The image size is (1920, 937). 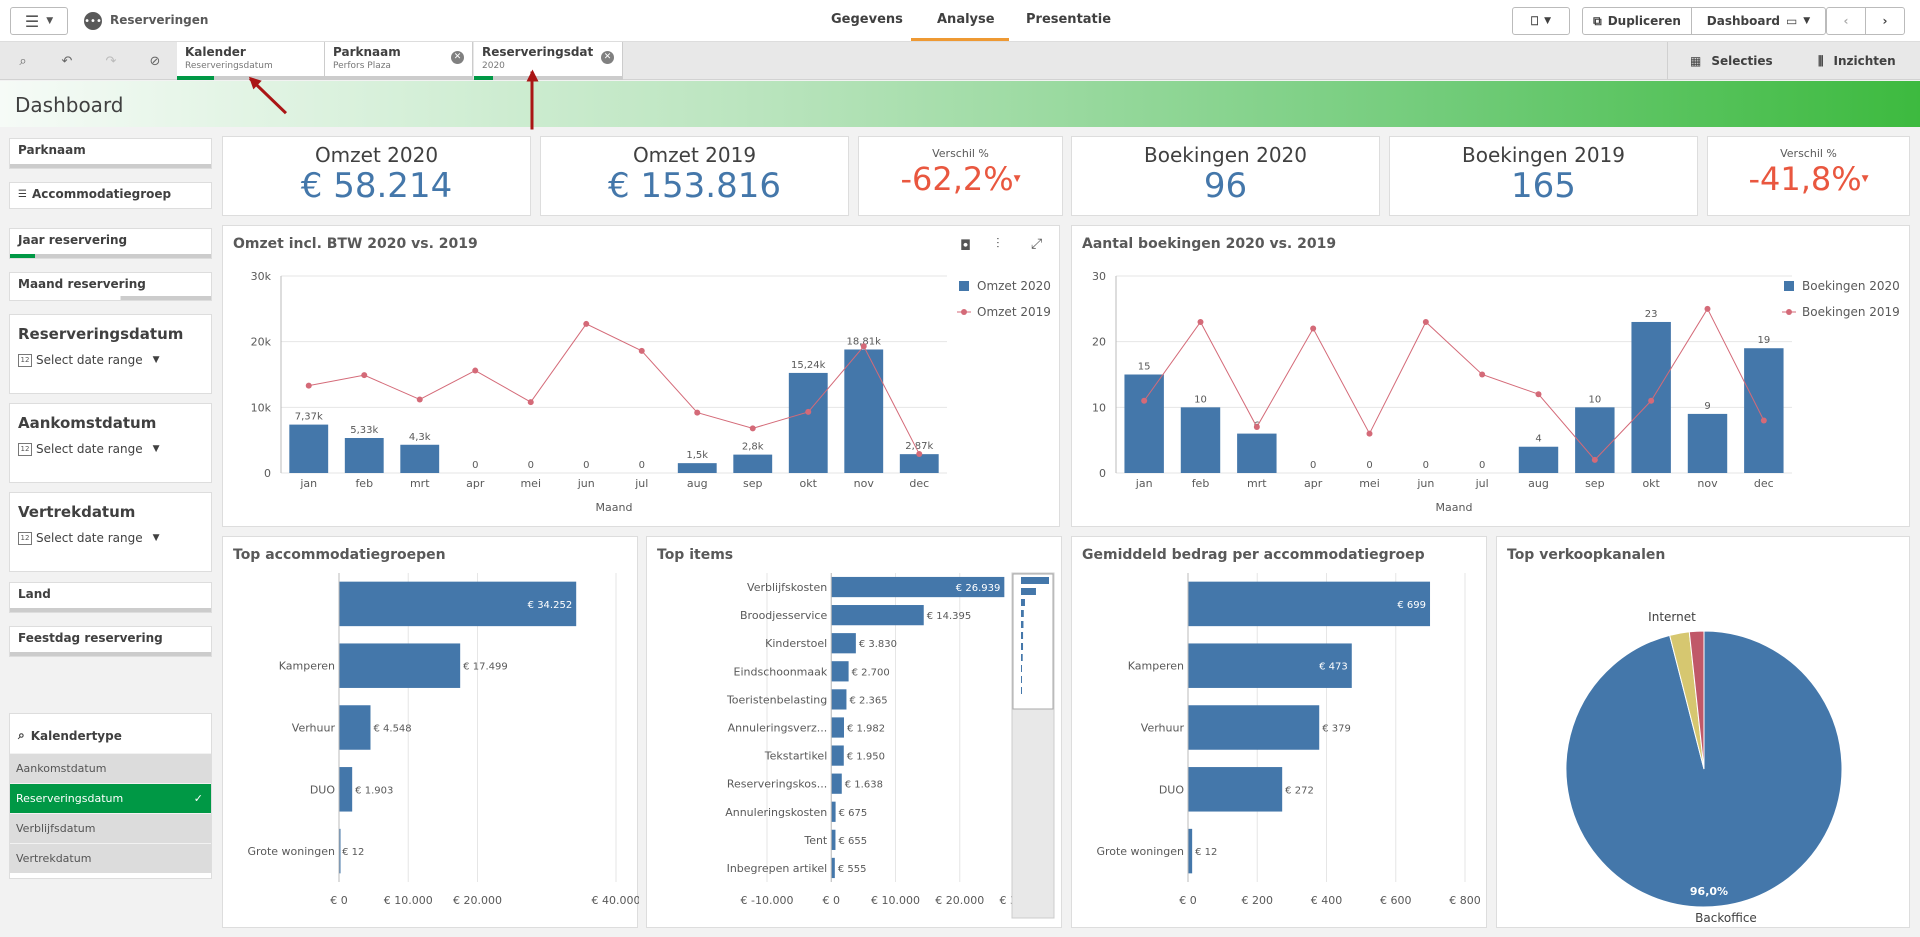 I want to click on list-item: Verblijfsdatum, so click(x=110, y=828).